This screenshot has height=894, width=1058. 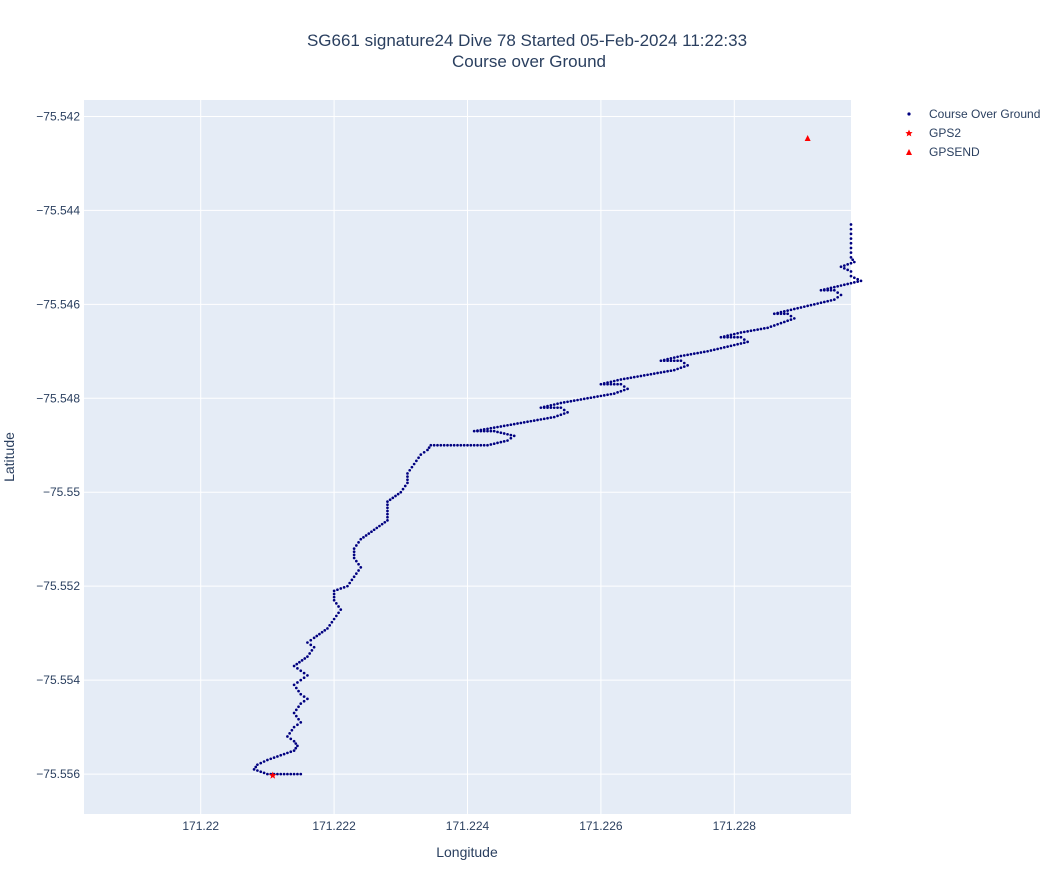 What do you see at coordinates (943, 152) in the screenshot?
I see `legend-item-gpsend: GPSEND` at bounding box center [943, 152].